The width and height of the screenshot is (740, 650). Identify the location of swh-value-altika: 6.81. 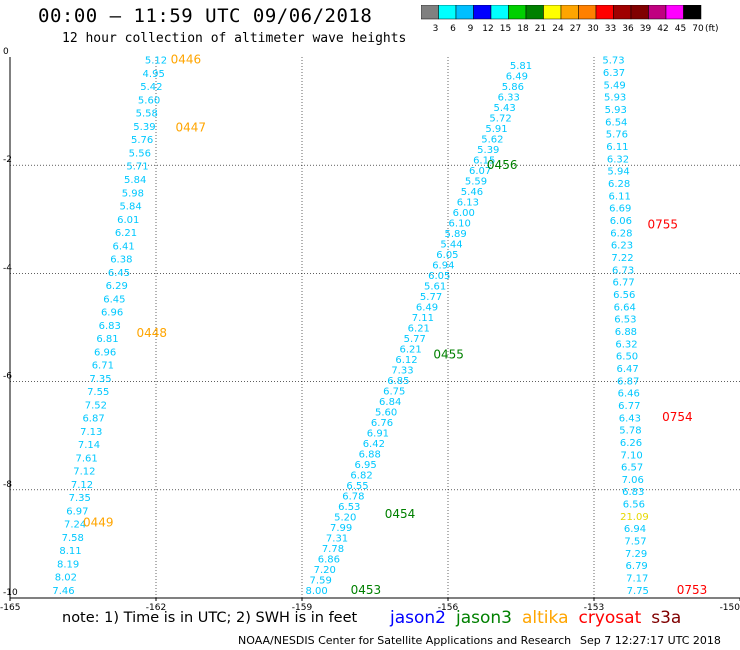
(107, 339).